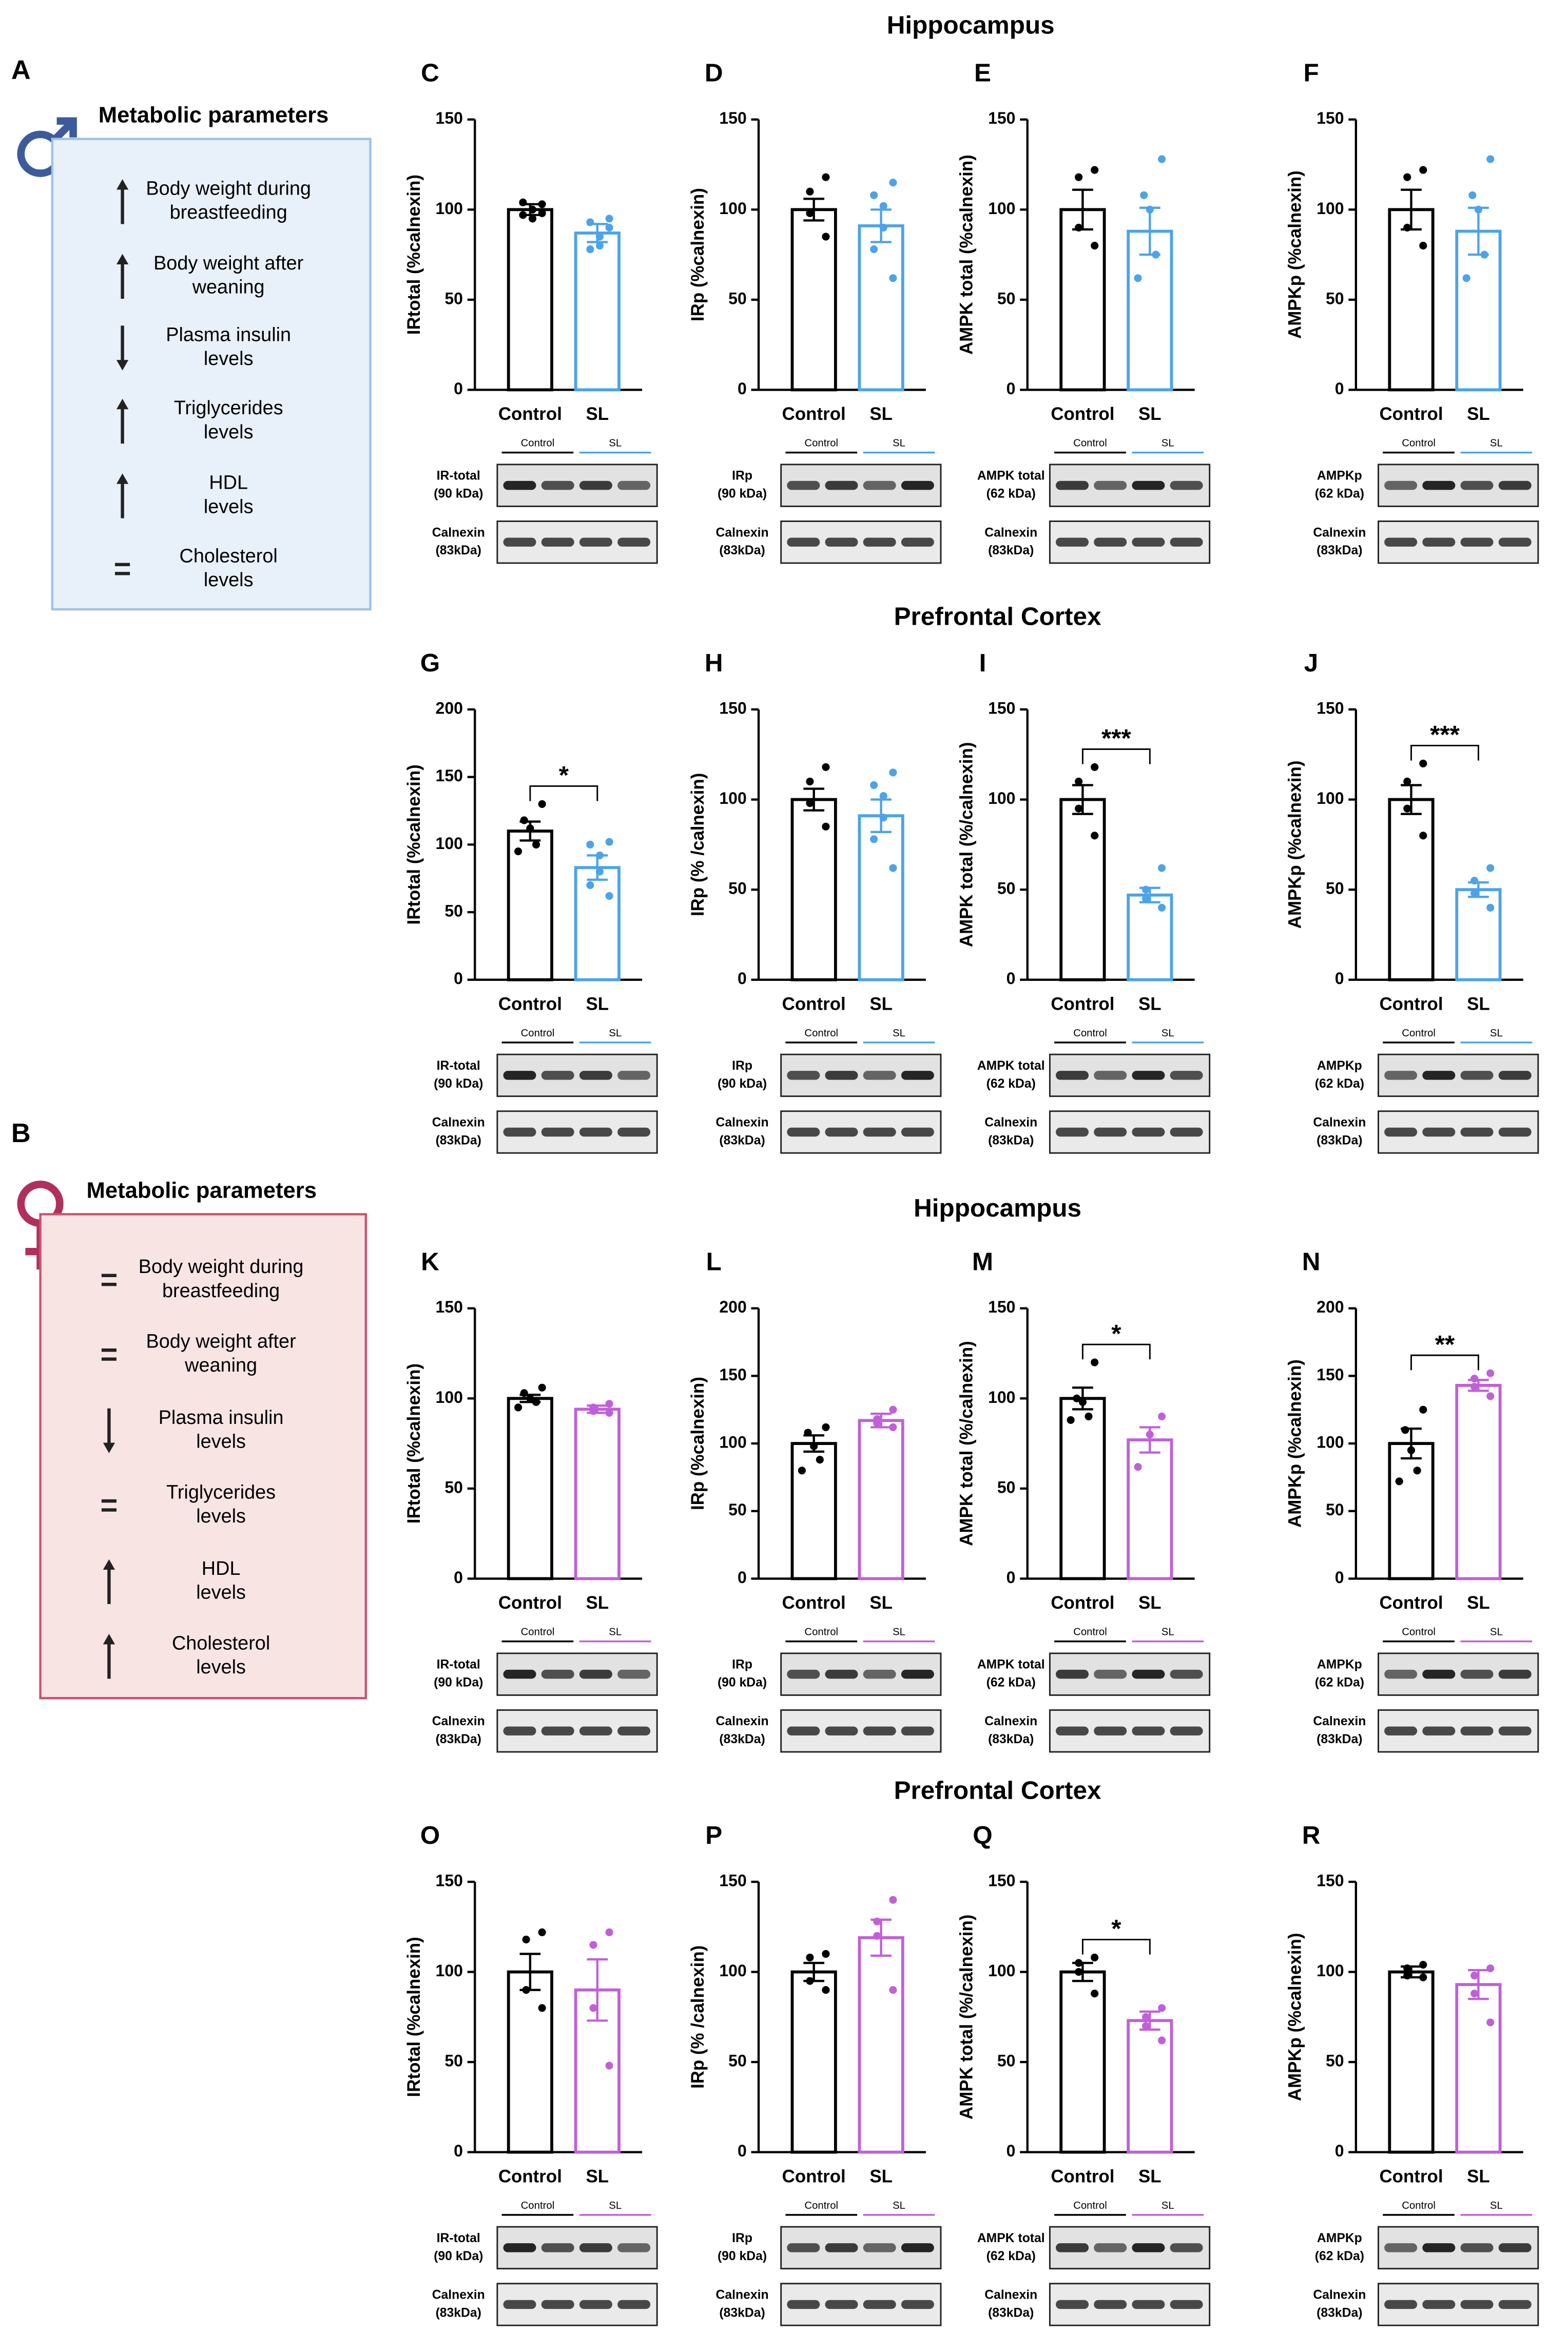 This screenshot has width=1568, height=2352. Describe the element at coordinates (997, 1208) in the screenshot. I see `section-title: Hippocampus` at that location.